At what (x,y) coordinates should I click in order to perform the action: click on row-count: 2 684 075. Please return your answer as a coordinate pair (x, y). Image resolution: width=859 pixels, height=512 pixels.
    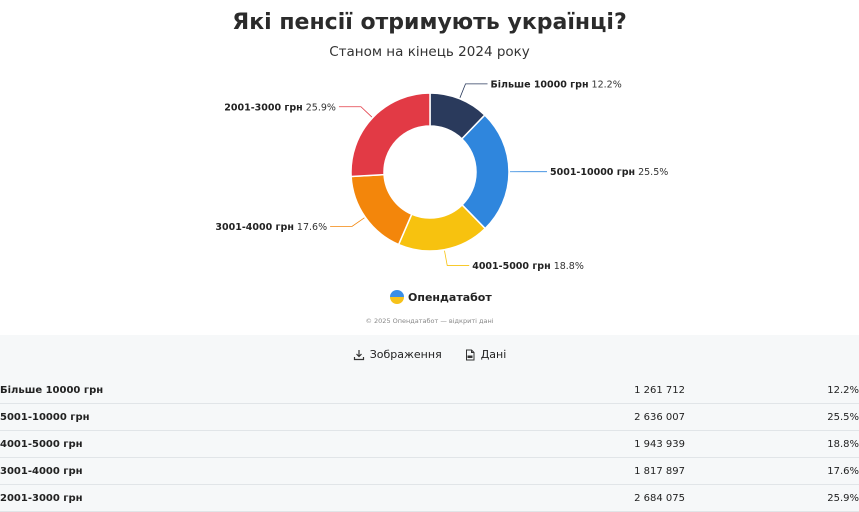
    Looking at the image, I should click on (592, 498).